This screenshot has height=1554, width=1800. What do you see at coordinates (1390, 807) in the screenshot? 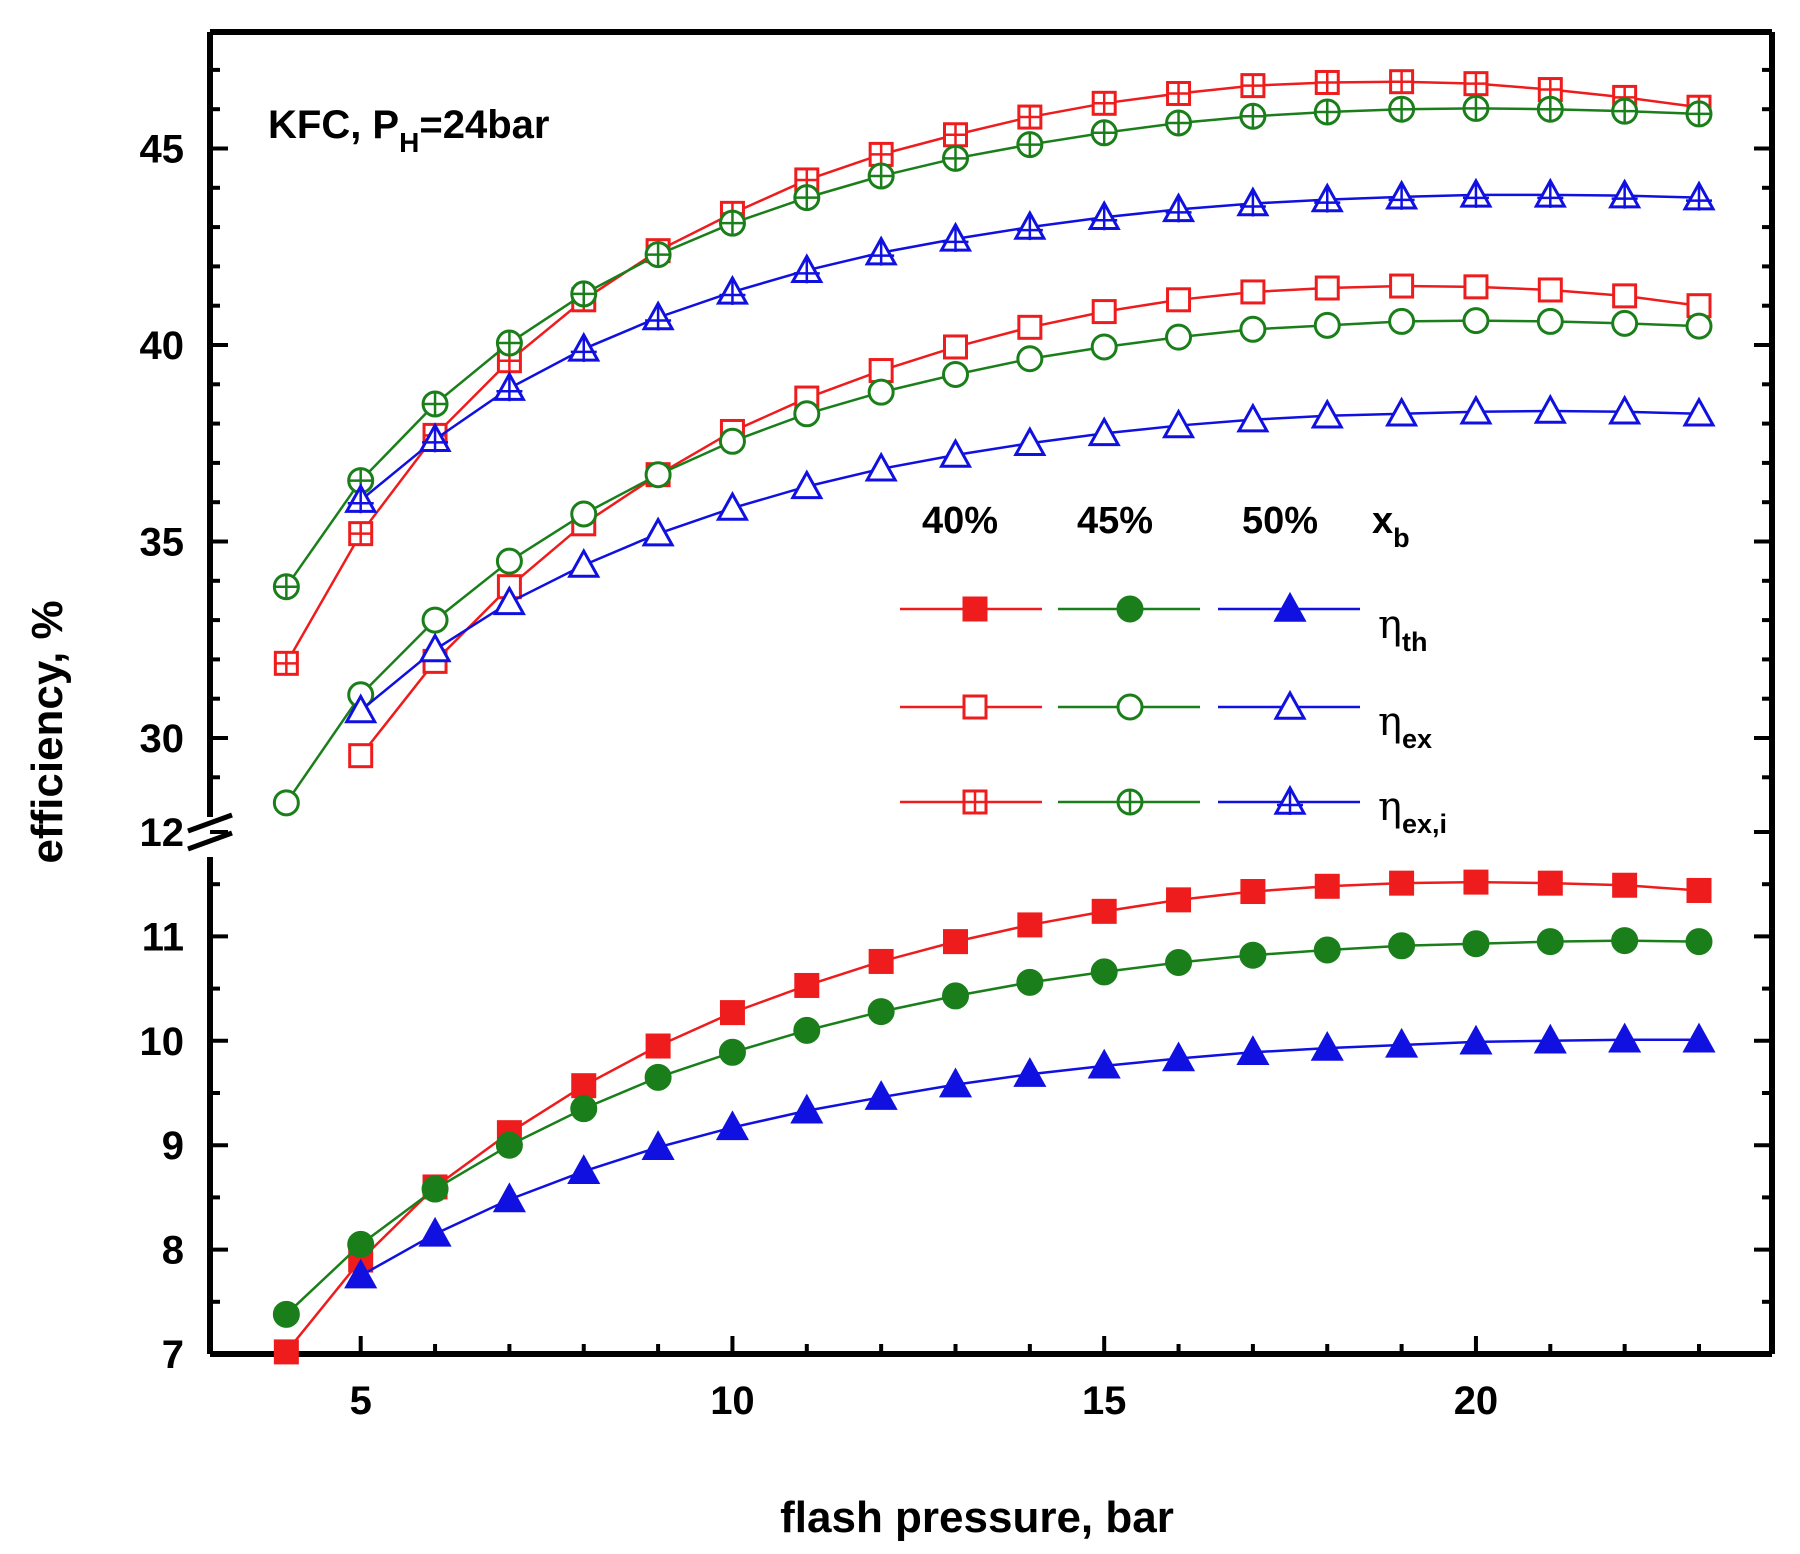
I see `legend-eta-exi: η` at bounding box center [1390, 807].